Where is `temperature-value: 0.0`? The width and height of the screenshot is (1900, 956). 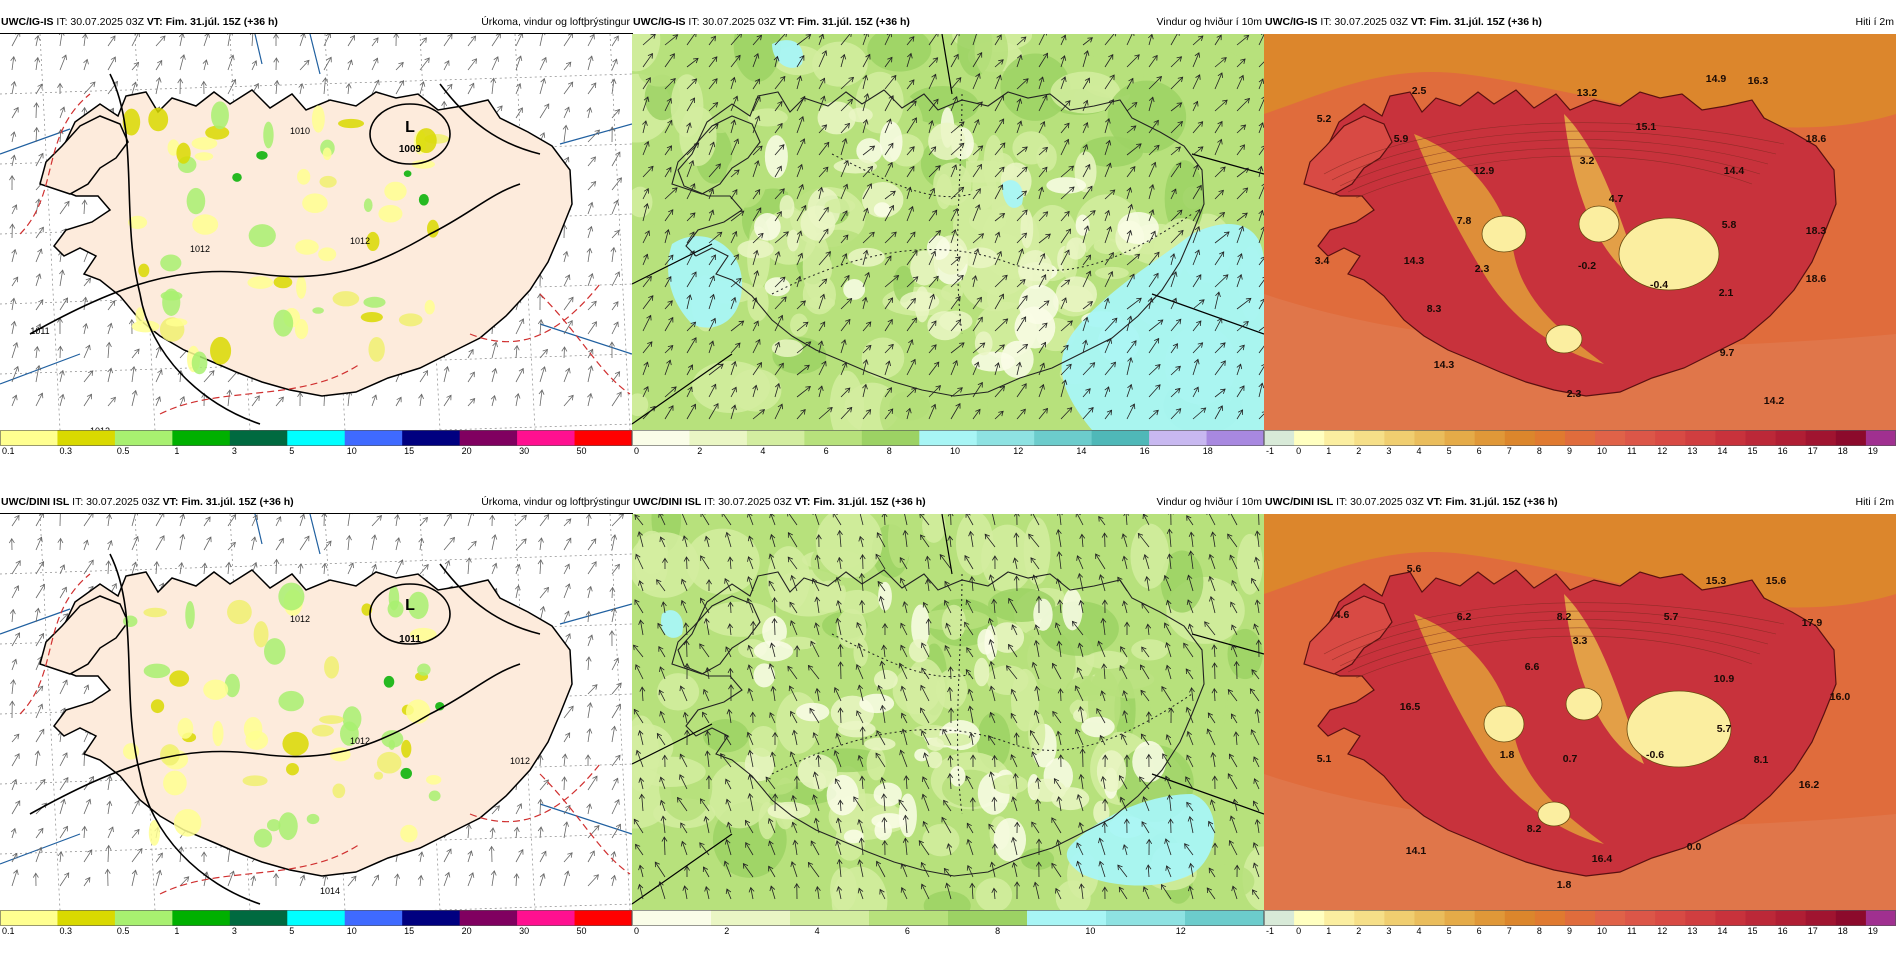
temperature-value: 0.0 is located at coordinates (1694, 847).